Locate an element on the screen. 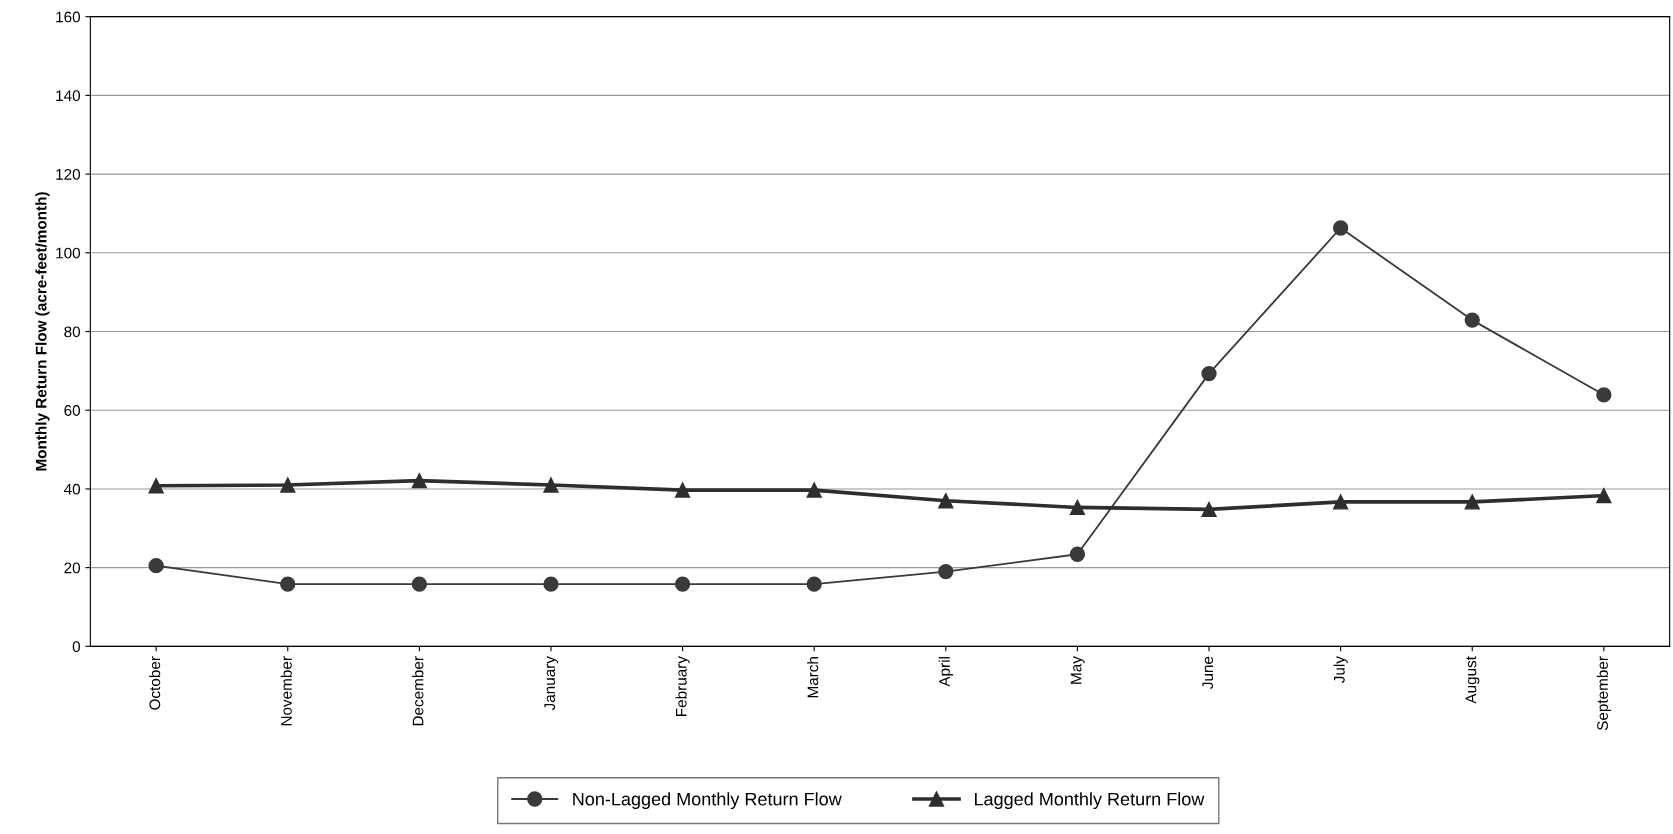 The height and width of the screenshot is (834, 1673). y-tick-label: 140 is located at coordinates (68, 96).